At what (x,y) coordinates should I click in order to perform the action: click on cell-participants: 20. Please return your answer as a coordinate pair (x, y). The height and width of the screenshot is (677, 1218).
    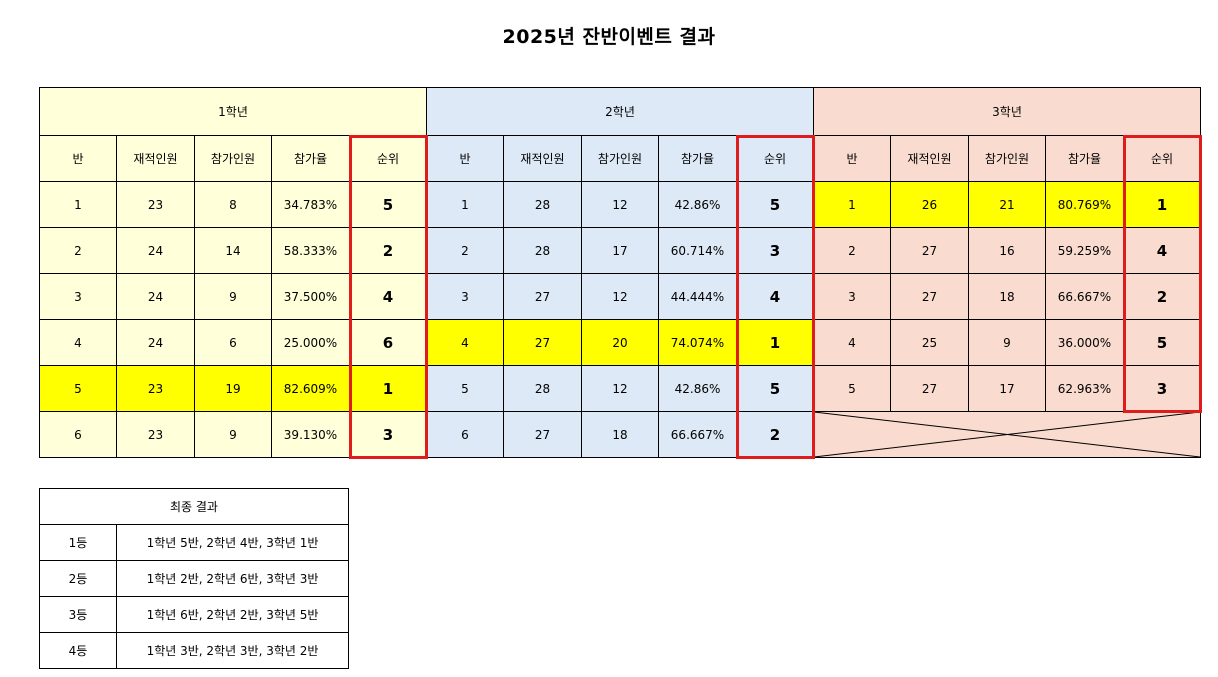
    Looking at the image, I should click on (620, 342).